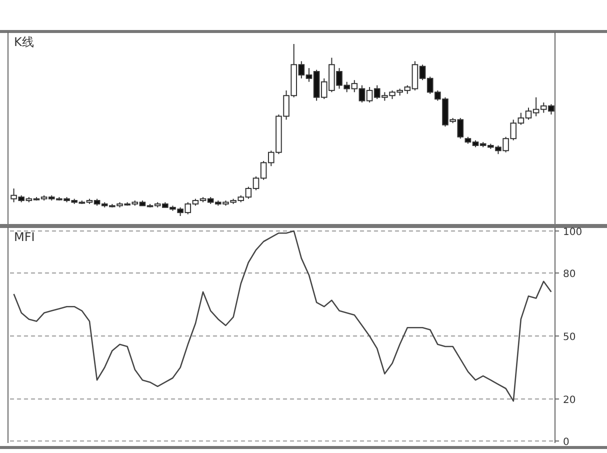 The height and width of the screenshot is (453, 607). Describe the element at coordinates (24, 42) in the screenshot. I see `chart-title: K线` at that location.